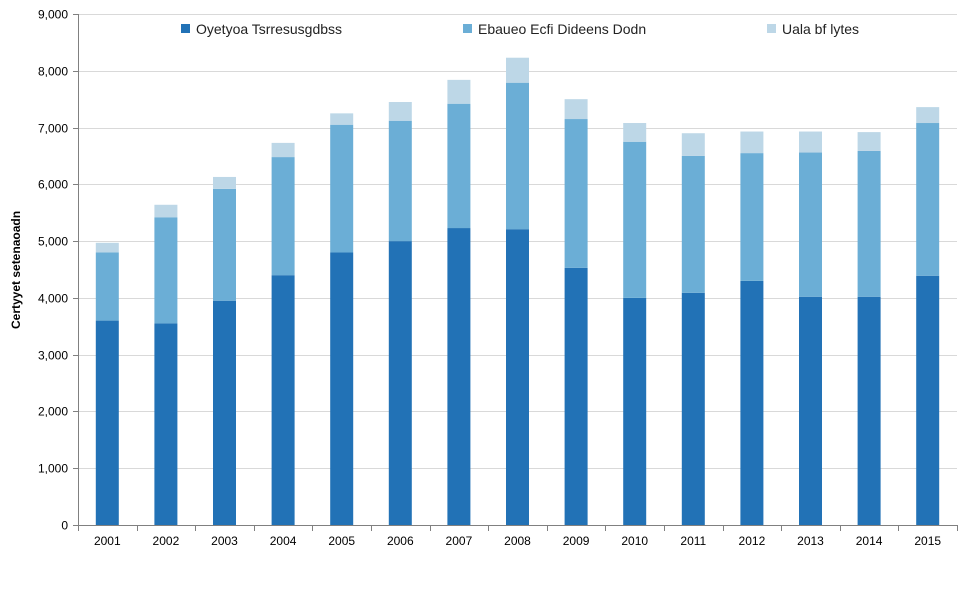 This screenshot has height=590, width=967. What do you see at coordinates (810, 410) in the screenshot?
I see `bar-segment-series-0-2013` at bounding box center [810, 410].